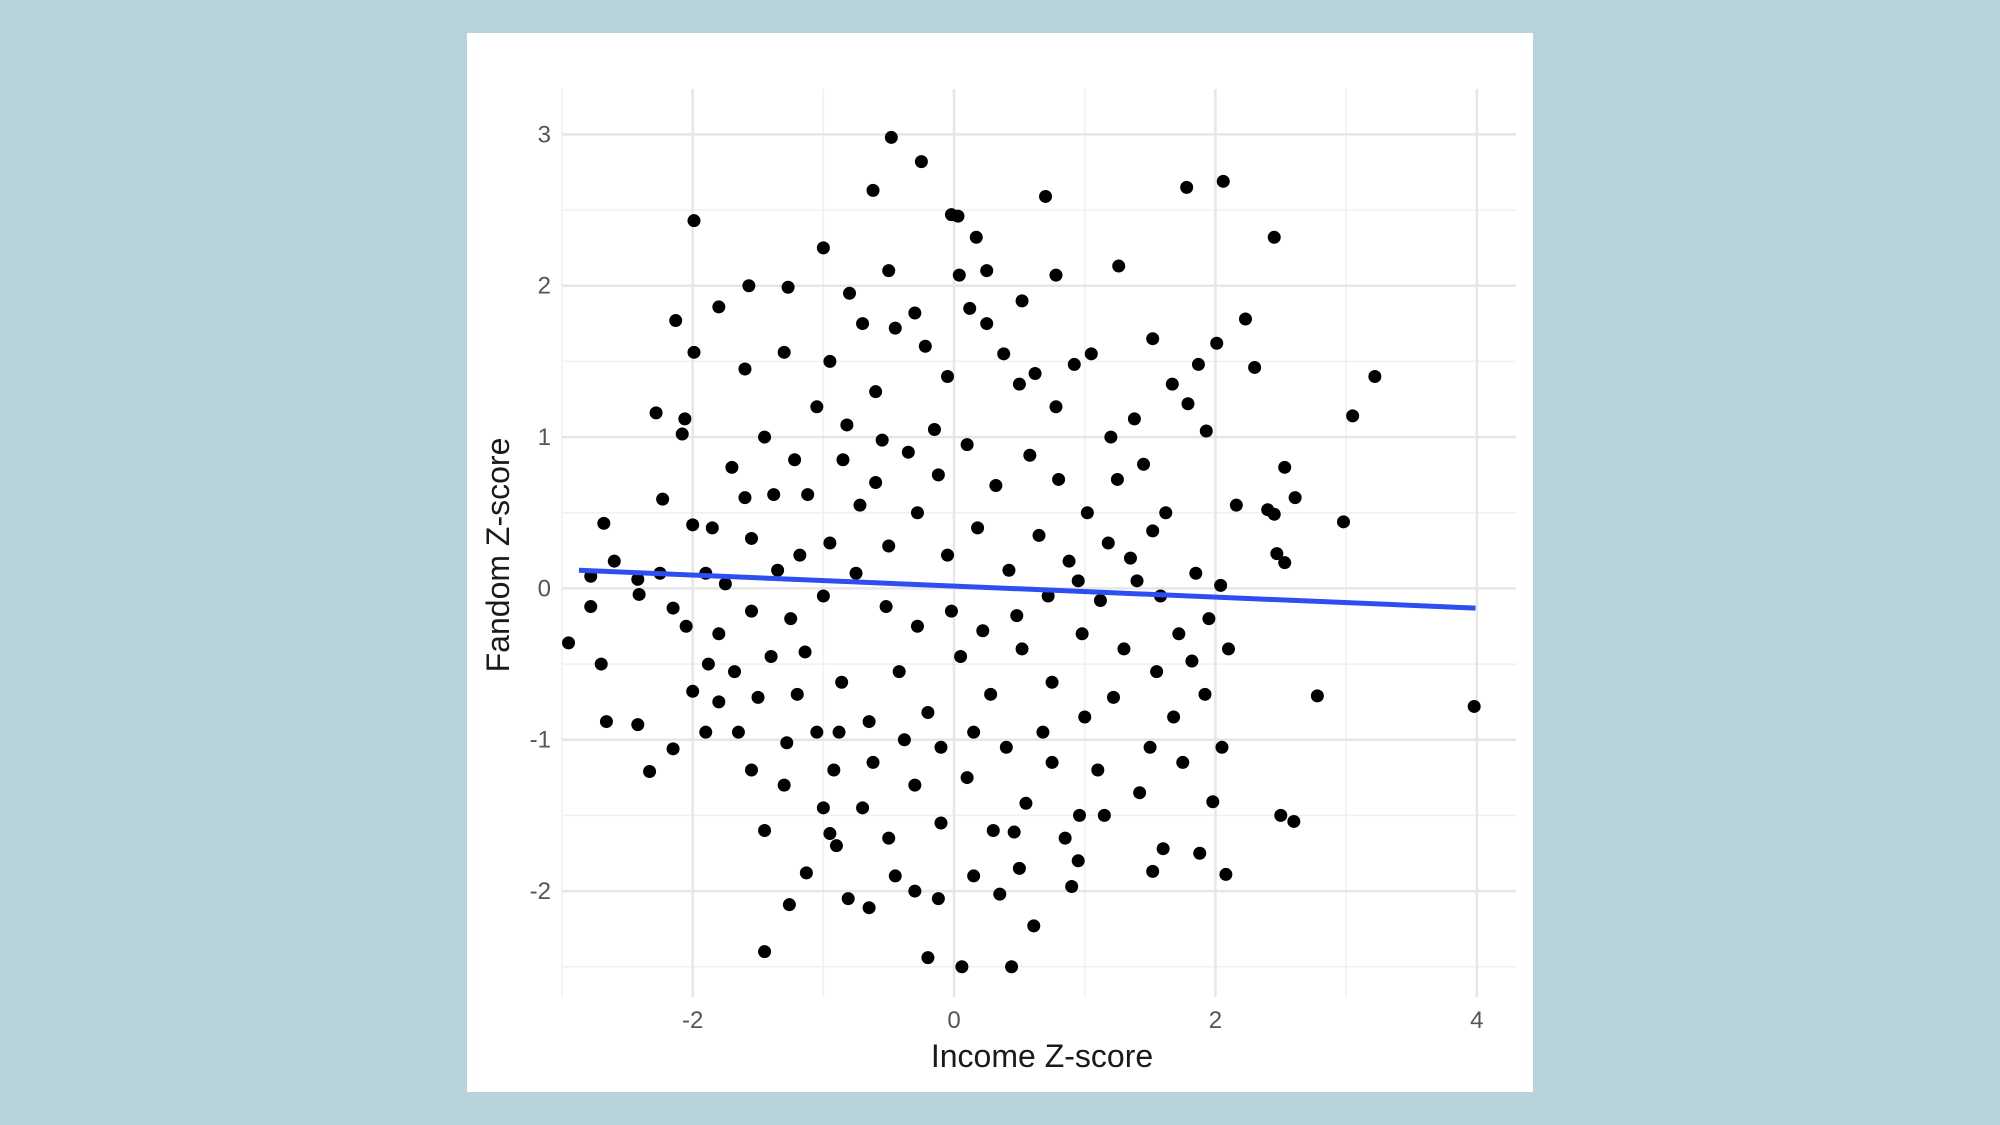 This screenshot has width=2000, height=1125. Describe the element at coordinates (1027, 589) in the screenshot. I see `regression-line` at that location.